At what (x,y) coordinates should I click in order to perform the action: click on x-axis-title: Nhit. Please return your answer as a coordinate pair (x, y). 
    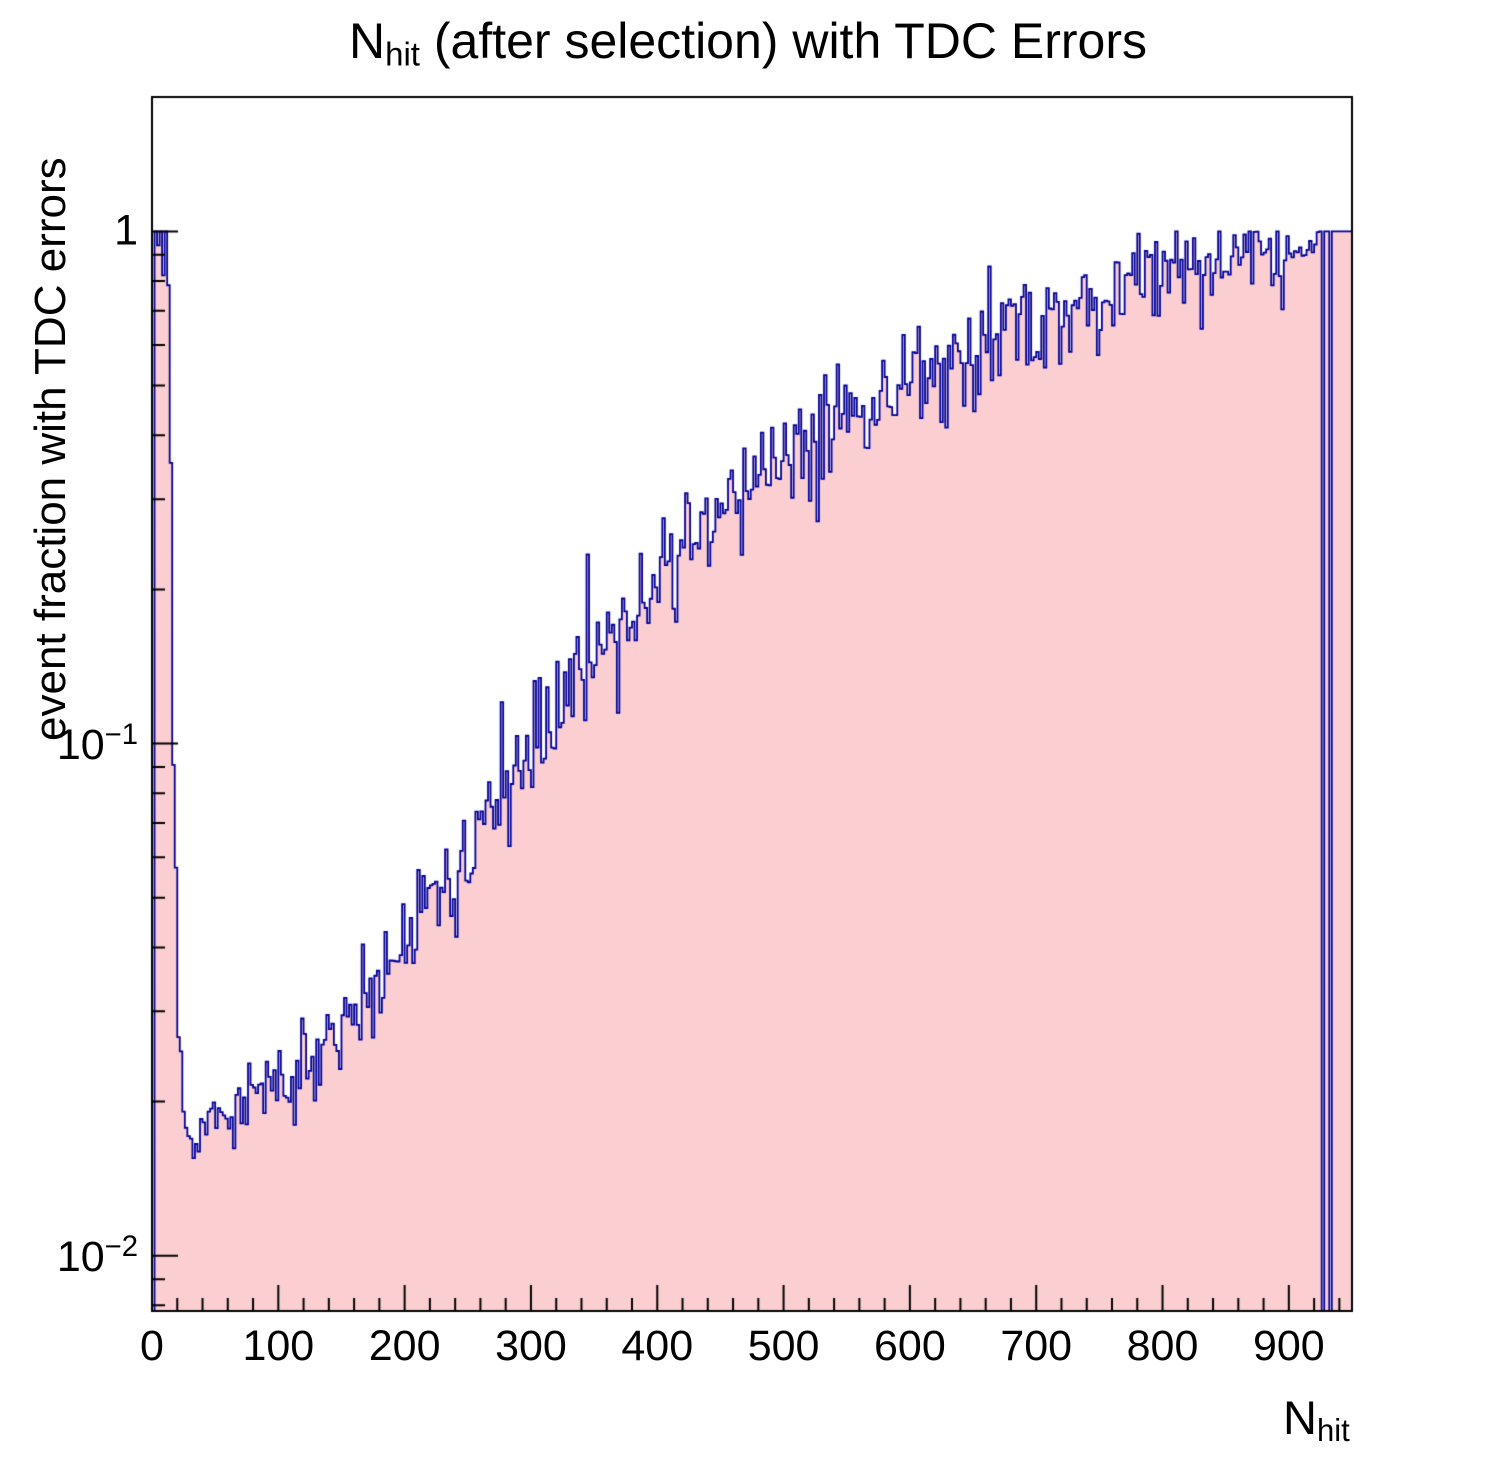
    Looking at the image, I should click on (1316, 1419).